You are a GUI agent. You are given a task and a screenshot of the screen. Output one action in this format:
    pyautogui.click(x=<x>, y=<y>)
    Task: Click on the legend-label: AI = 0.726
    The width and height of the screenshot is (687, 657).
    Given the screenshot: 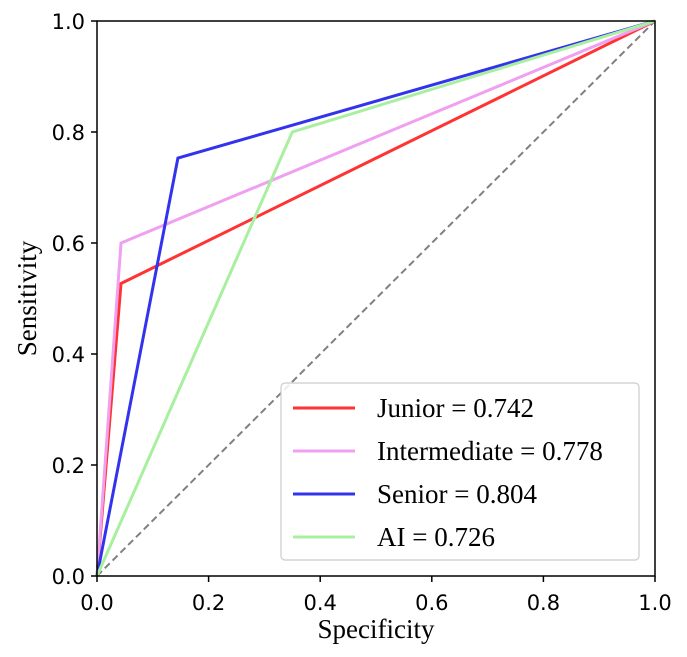 What is the action you would take?
    pyautogui.click(x=436, y=537)
    